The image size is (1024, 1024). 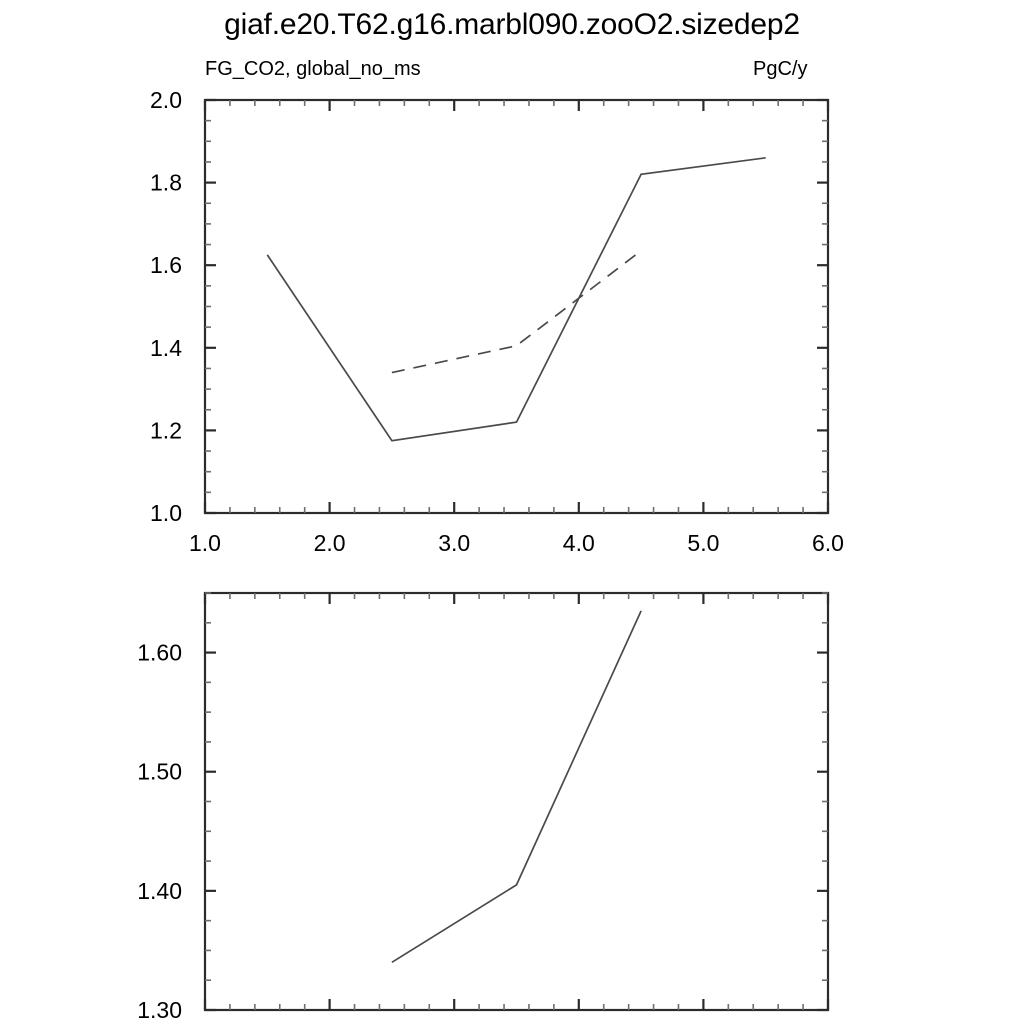 I want to click on x-tick-label: 1.0, so click(x=205, y=543).